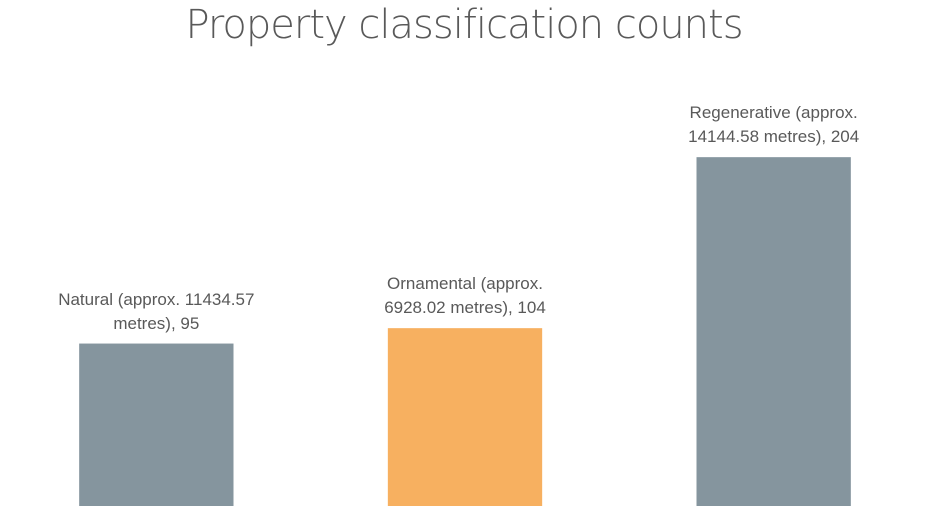 The image size is (928, 506). Describe the element at coordinates (464, 25) in the screenshot. I see `chart-title: Property classification counts` at that location.